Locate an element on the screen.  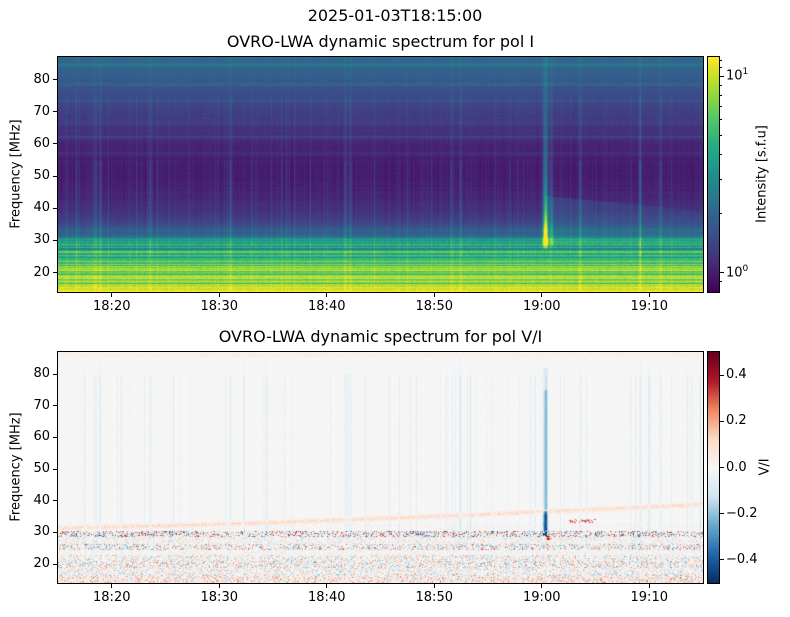
panel1-title: OVRO-LWA dynamic spectrum for pol I is located at coordinates (380, 41).